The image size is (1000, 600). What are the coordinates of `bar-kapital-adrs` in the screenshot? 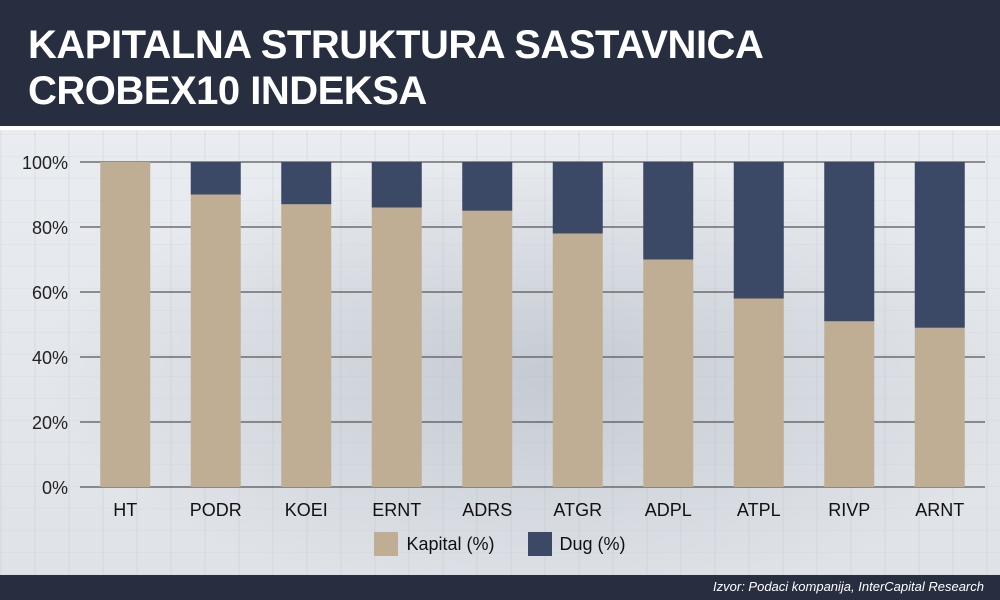 It's located at (487, 348).